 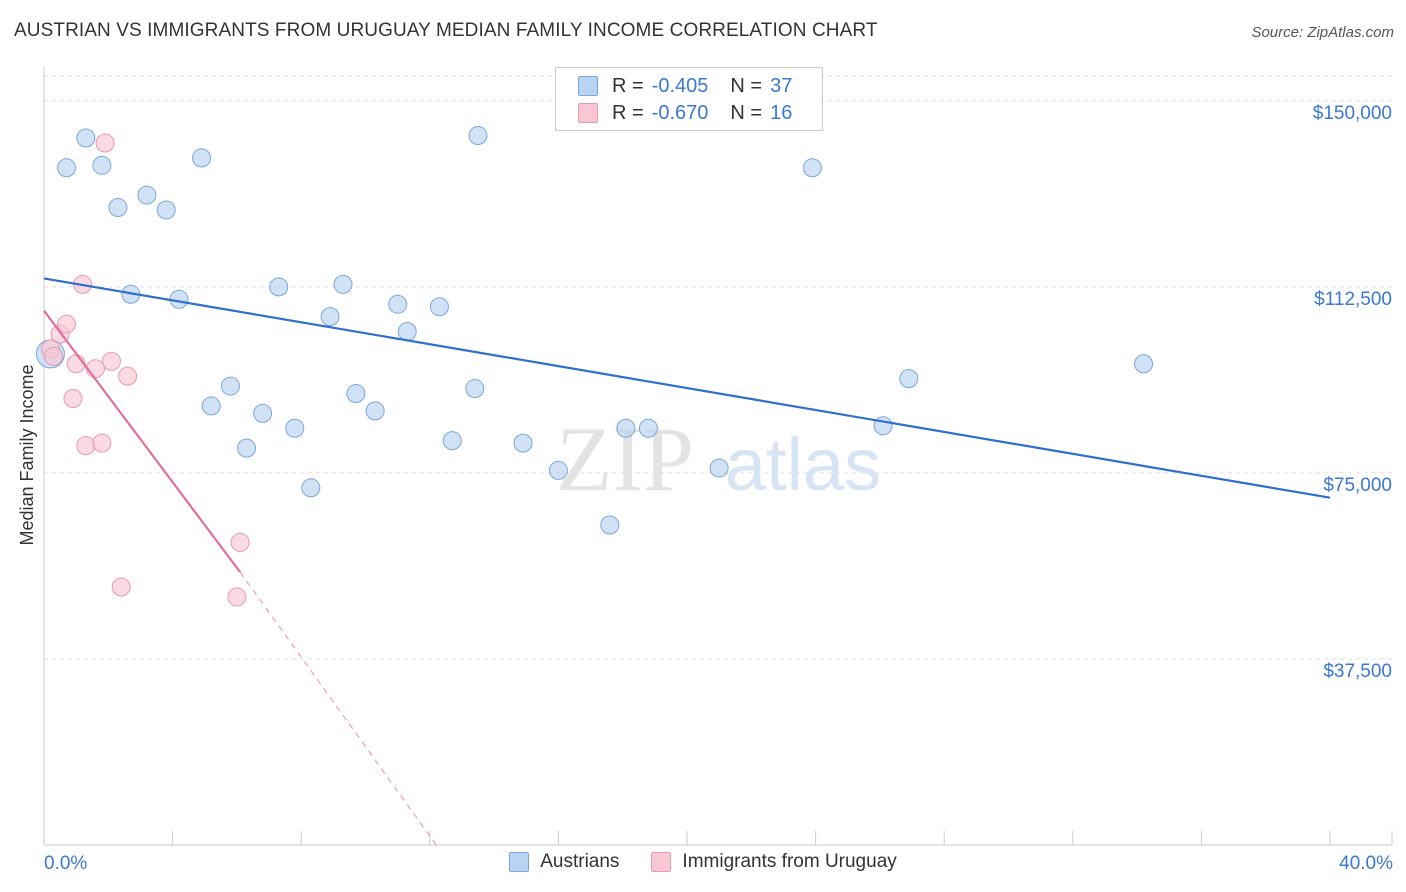 I want to click on watermark: ZIP atlas, so click(x=718, y=459).